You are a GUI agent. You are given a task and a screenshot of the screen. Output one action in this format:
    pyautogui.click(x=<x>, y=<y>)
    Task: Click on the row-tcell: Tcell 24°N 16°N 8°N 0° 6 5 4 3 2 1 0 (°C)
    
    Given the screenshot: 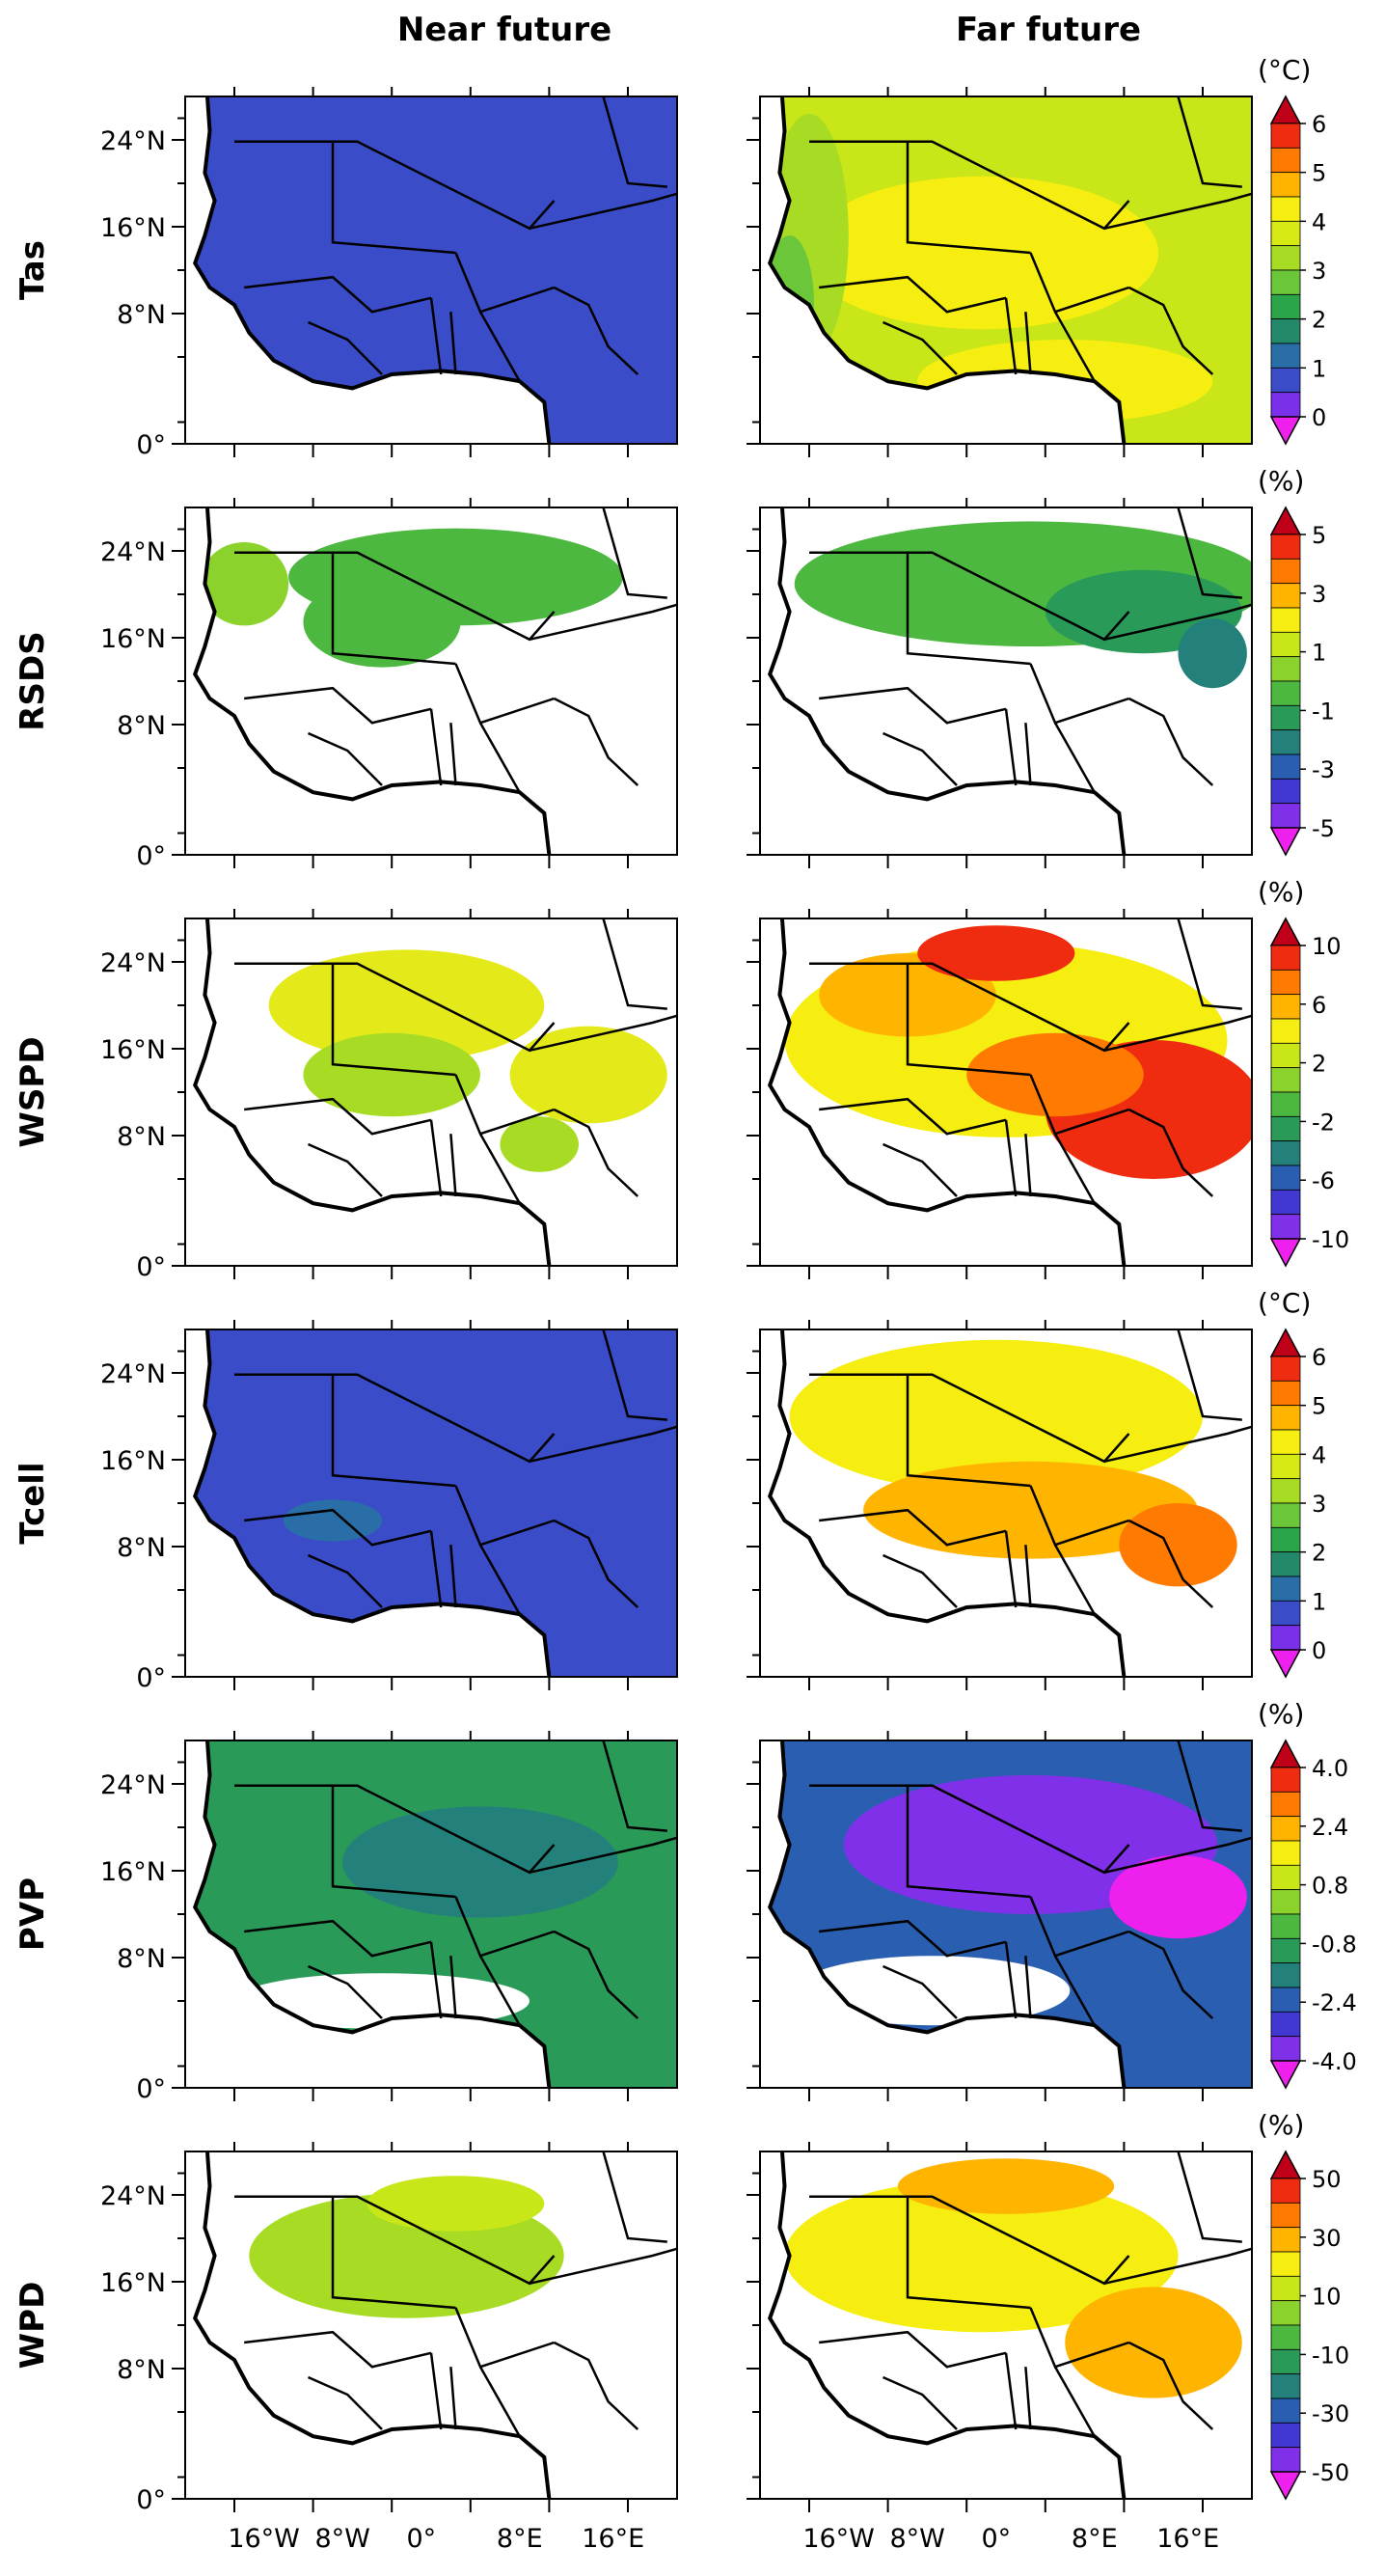 What is the action you would take?
    pyautogui.click(x=670, y=1490)
    